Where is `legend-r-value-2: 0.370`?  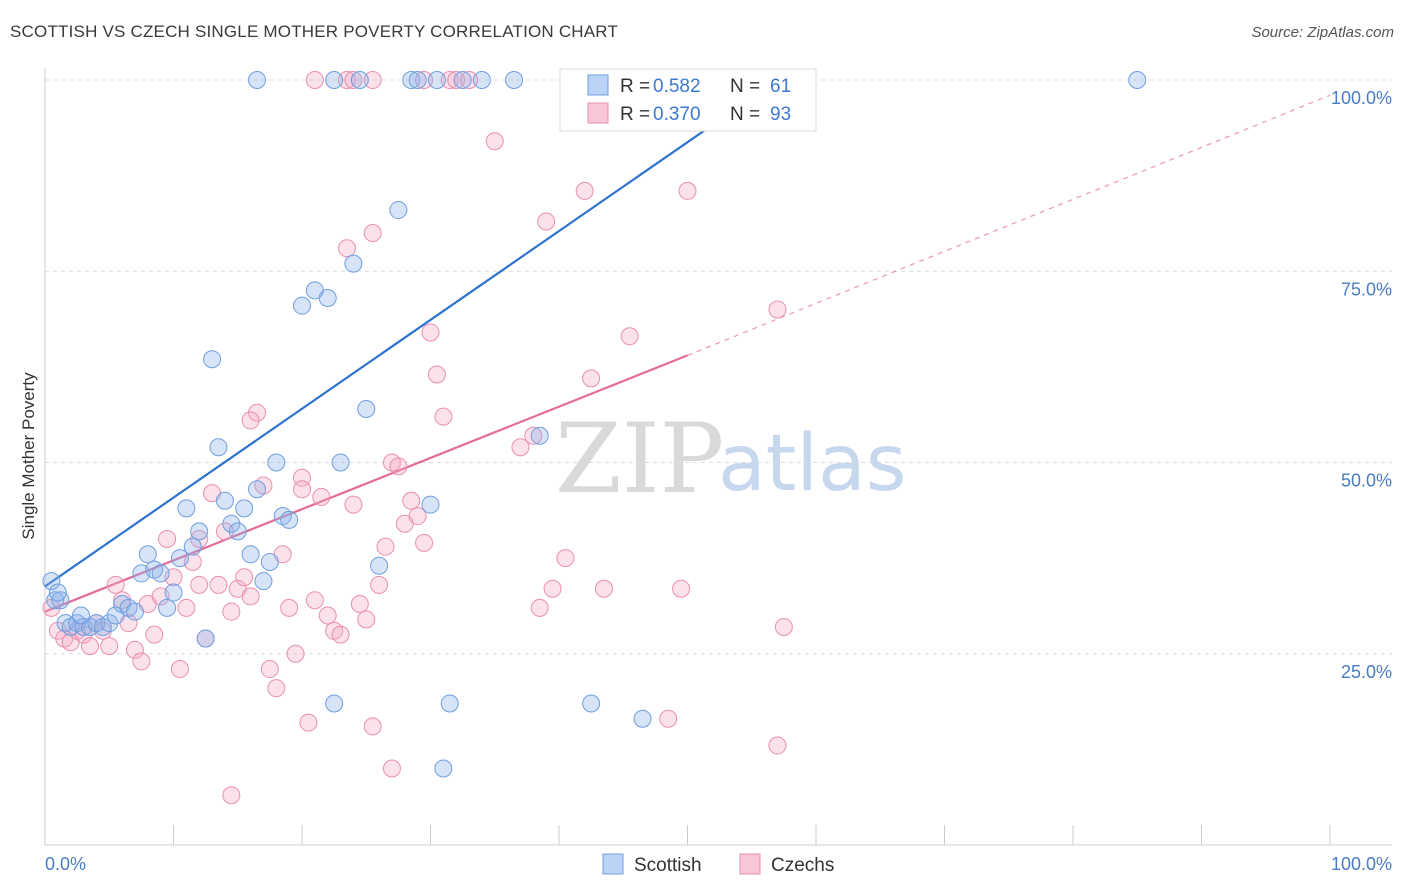
legend-r-value-2: 0.370 is located at coordinates (677, 114).